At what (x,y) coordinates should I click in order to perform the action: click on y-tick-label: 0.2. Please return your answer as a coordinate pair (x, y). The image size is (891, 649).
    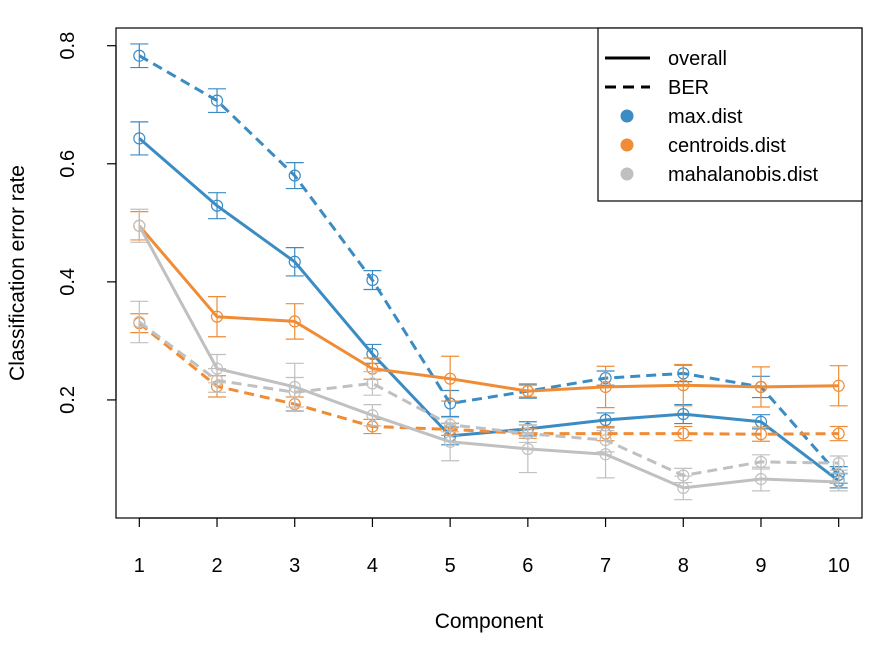
    Looking at the image, I should click on (68, 400).